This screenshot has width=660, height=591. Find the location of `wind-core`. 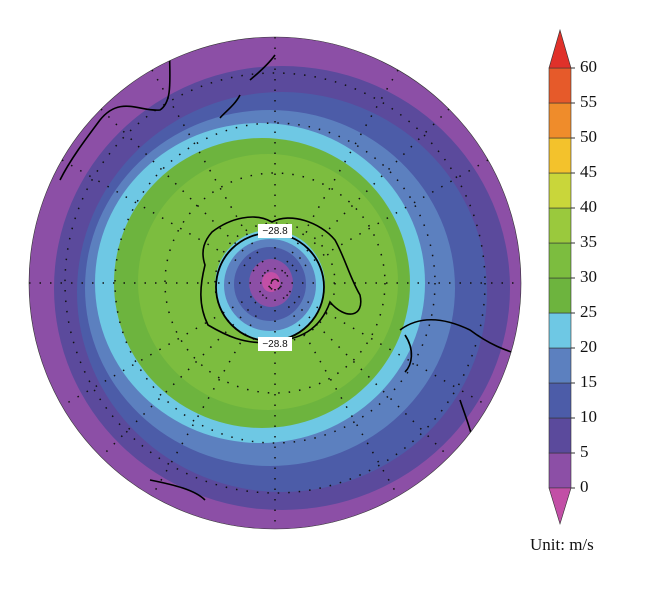

wind-core is located at coordinates (271, 282).